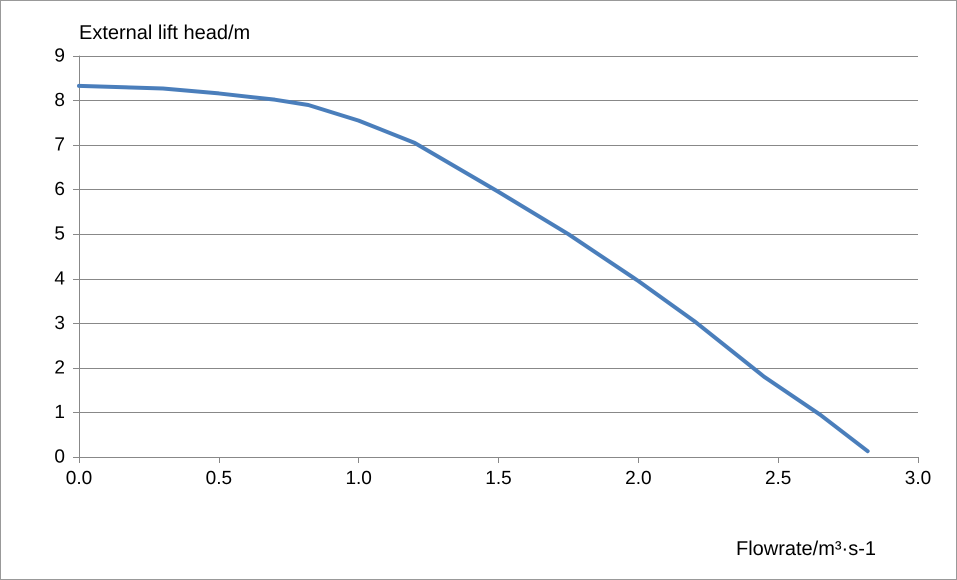 Image resolution: width=957 pixels, height=580 pixels. I want to click on x-tick-label: 1.0, so click(358, 478).